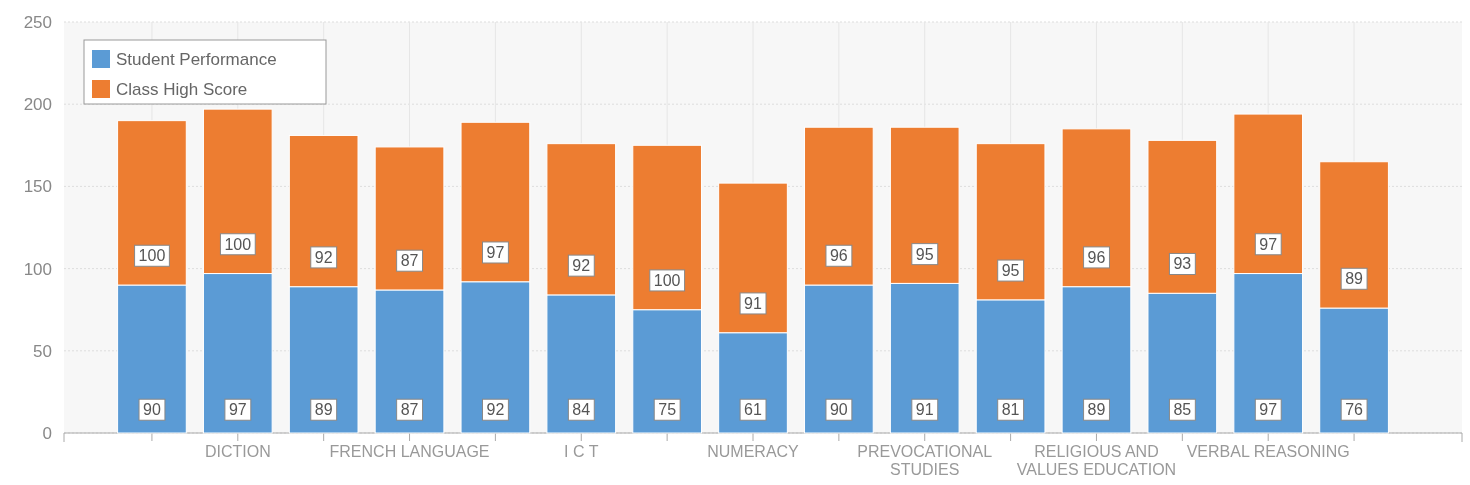 This screenshot has width=1470, height=485. I want to click on data-label: 75, so click(667, 410).